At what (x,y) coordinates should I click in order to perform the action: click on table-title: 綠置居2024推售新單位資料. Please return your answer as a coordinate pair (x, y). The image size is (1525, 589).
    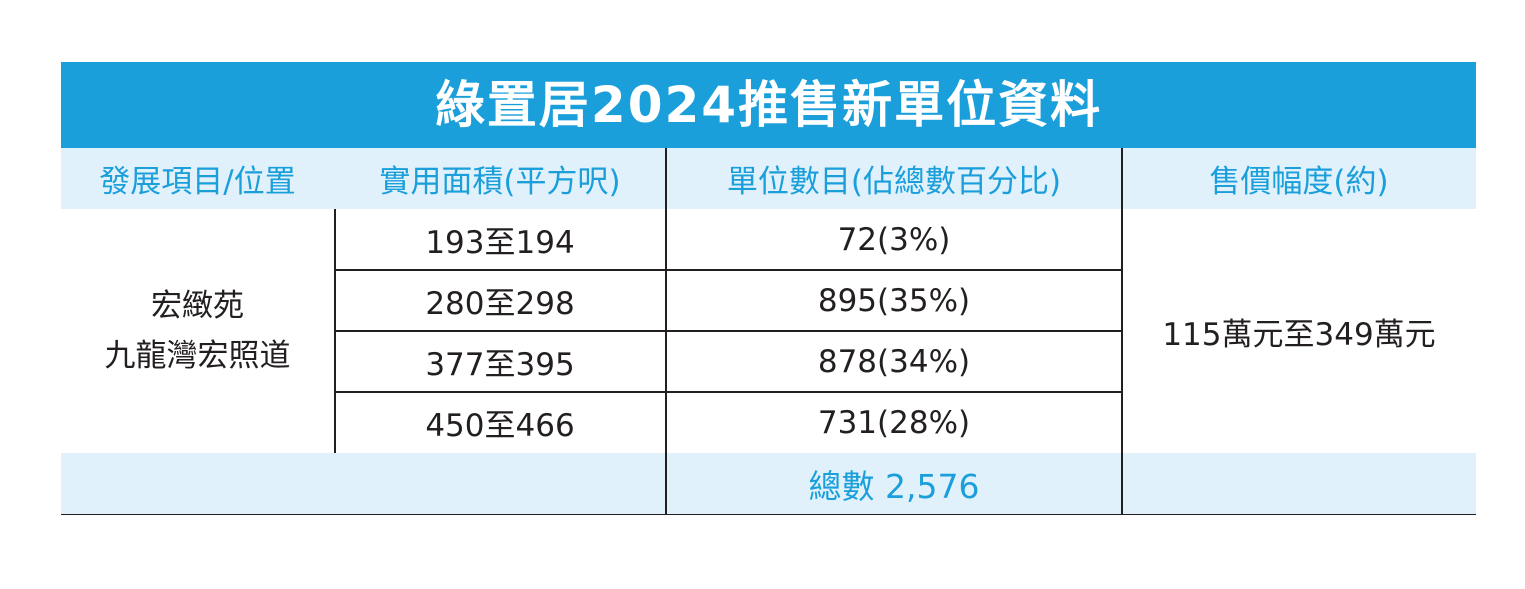
    Looking at the image, I should click on (768, 105).